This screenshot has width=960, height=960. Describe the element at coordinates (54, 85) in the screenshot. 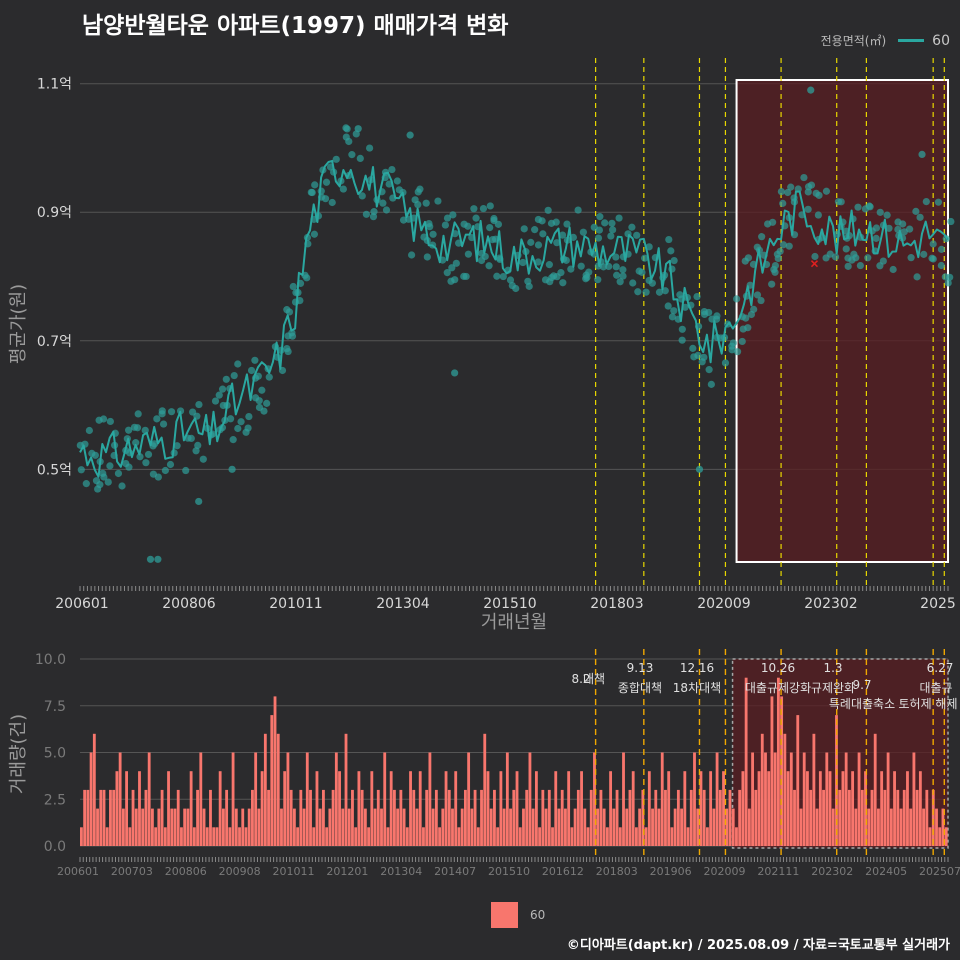

I see `price-ytick-label: 1.1억` at that location.